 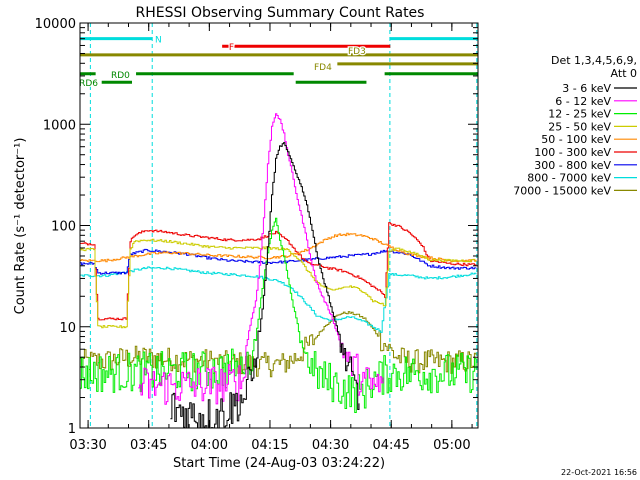 What do you see at coordinates (63, 227) in the screenshot?
I see `y-tick-label: 100` at bounding box center [63, 227].